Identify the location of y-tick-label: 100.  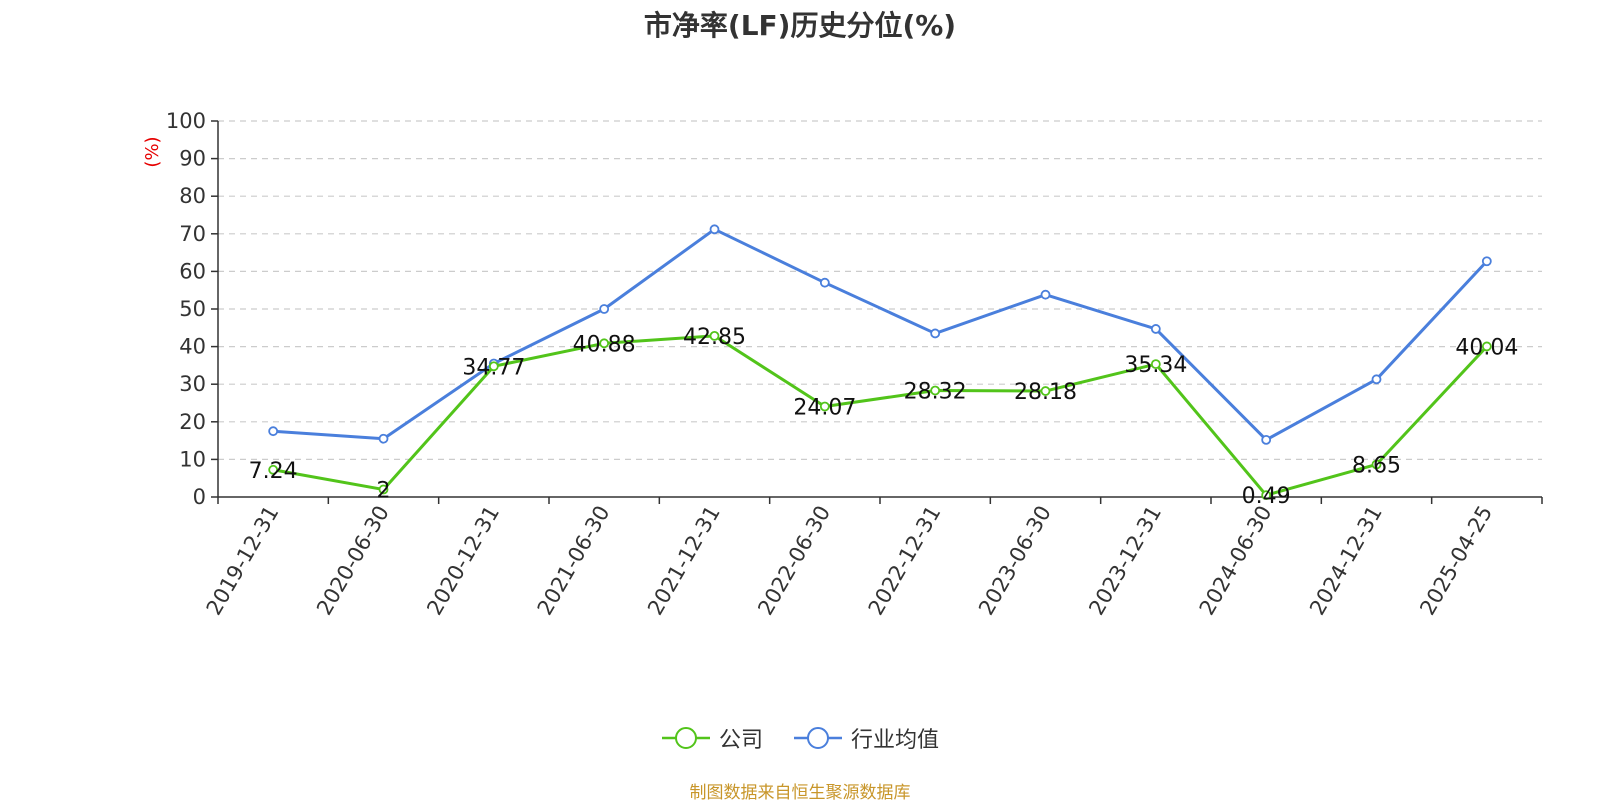
(186, 121).